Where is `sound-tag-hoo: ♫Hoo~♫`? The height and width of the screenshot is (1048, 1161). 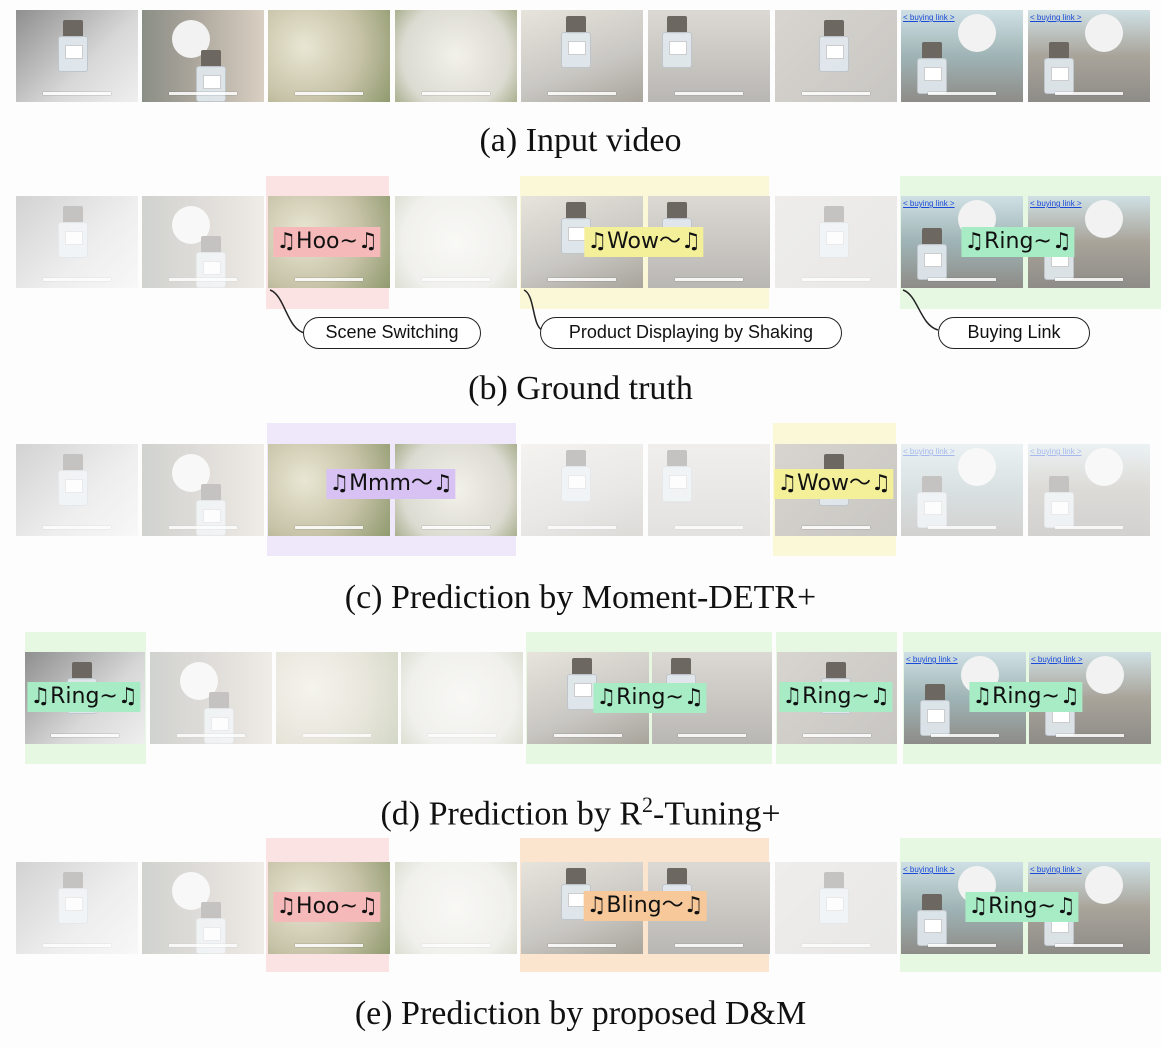
sound-tag-hoo: ♫Hoo~♫ is located at coordinates (327, 907).